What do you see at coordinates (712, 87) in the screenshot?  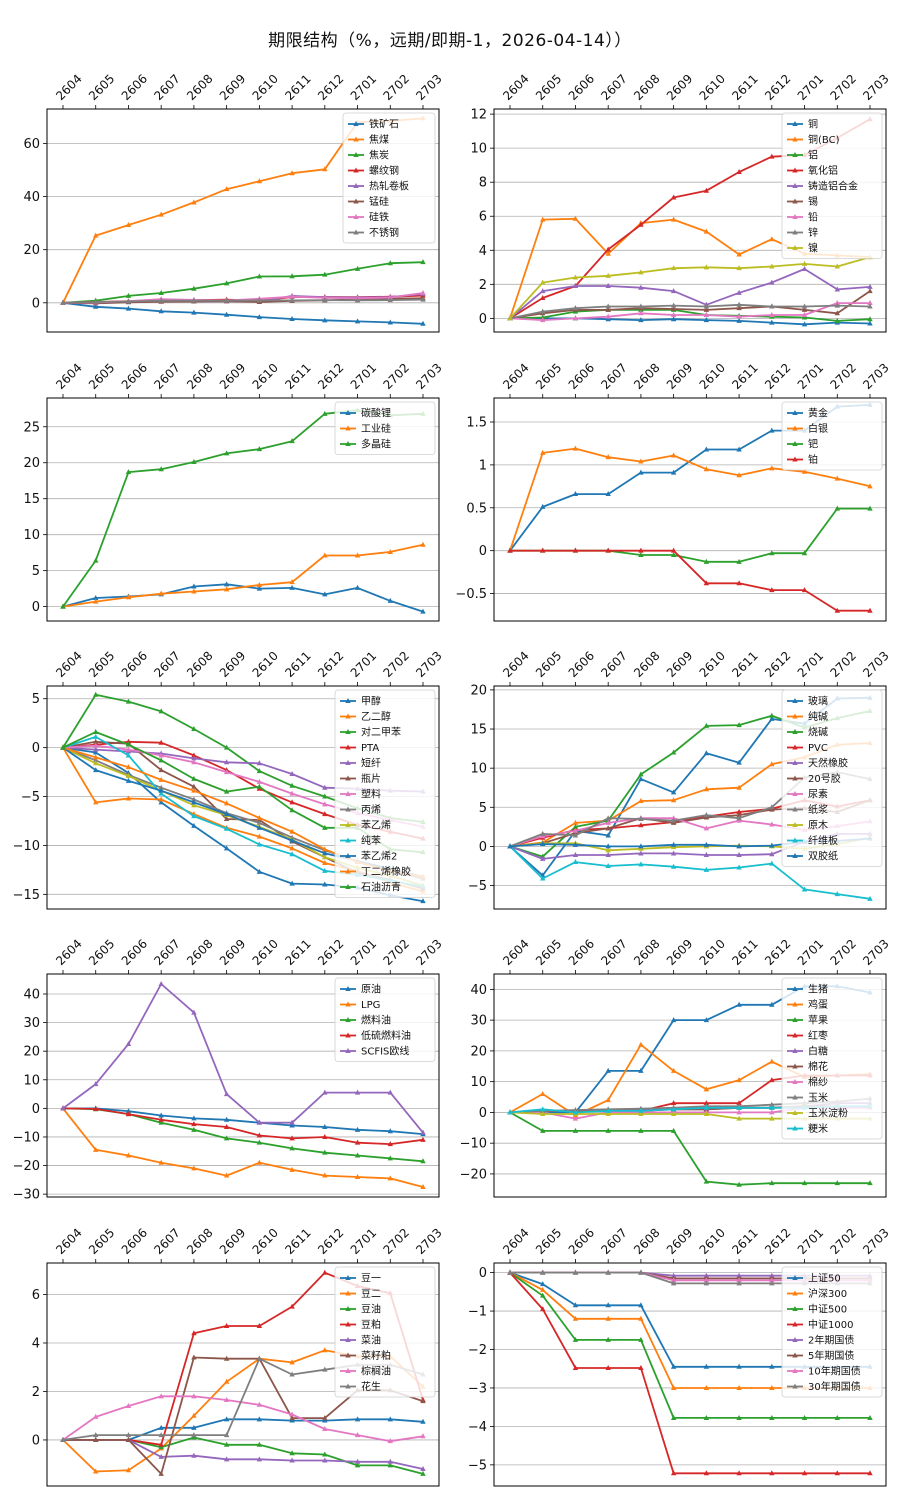 I see `x-tick-label: 2610` at bounding box center [712, 87].